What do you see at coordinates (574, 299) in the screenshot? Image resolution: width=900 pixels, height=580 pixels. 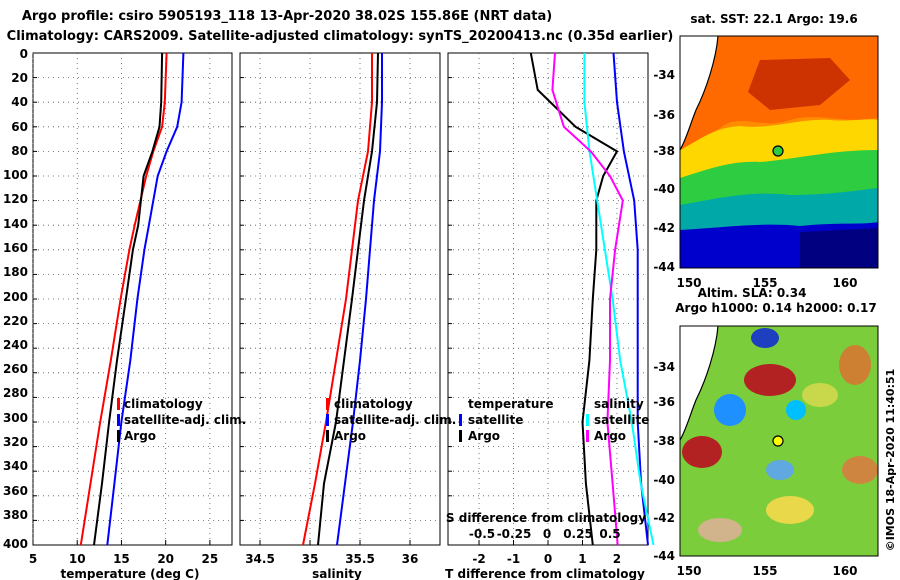 I see `series-line-t-argo-clim` at bounding box center [574, 299].